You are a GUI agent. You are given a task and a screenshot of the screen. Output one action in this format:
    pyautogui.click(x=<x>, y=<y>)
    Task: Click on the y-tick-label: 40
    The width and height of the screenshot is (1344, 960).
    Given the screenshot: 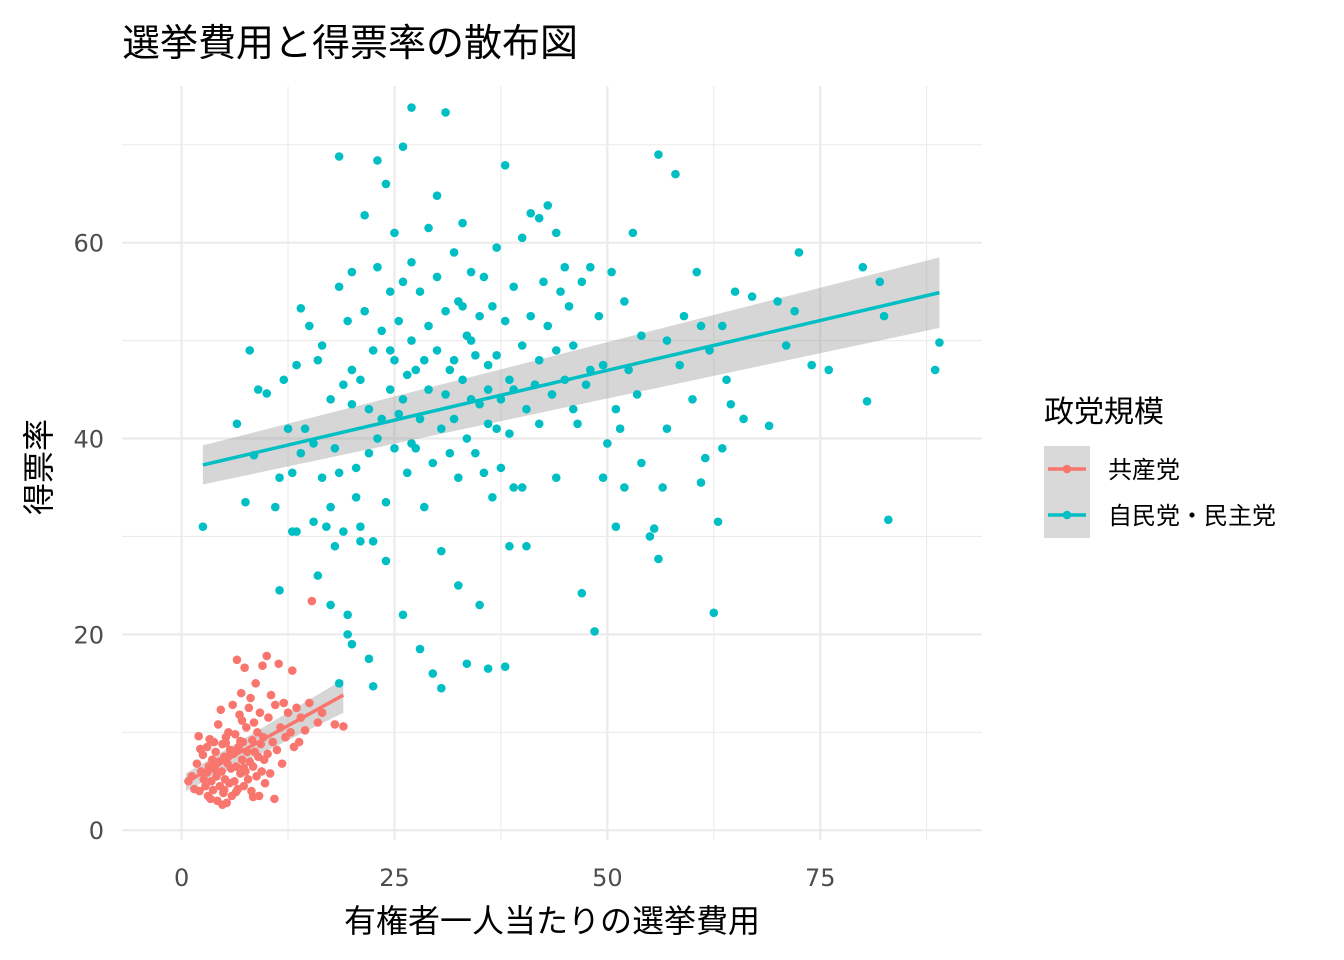 What is the action you would take?
    pyautogui.click(x=88, y=440)
    